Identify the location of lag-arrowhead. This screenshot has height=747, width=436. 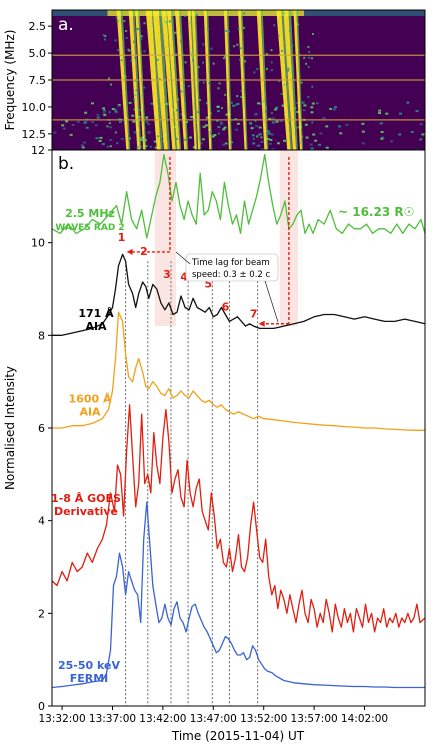
(261, 323).